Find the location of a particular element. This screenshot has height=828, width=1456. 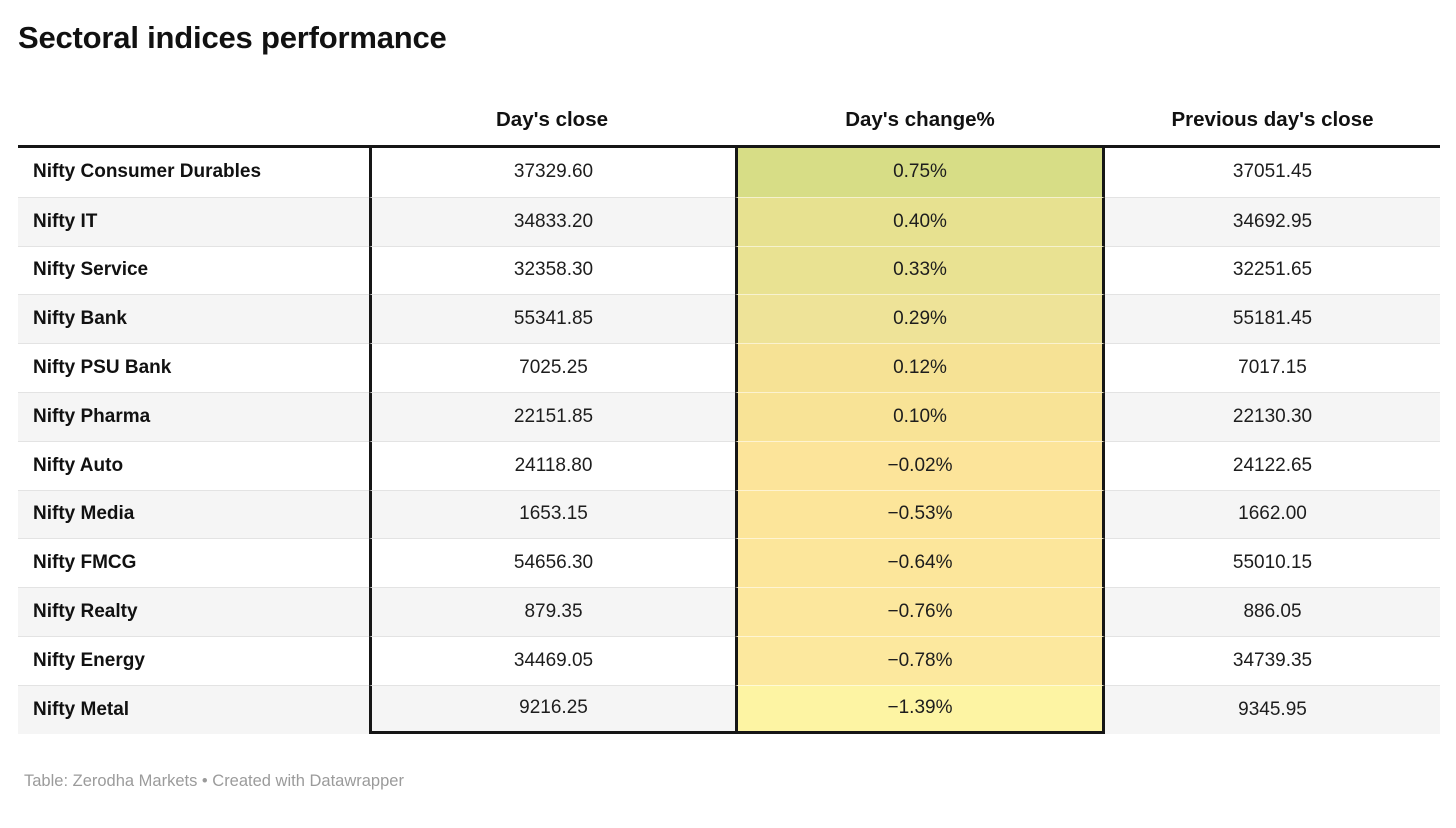

column-header-days-change: Day's change% is located at coordinates (920, 116).